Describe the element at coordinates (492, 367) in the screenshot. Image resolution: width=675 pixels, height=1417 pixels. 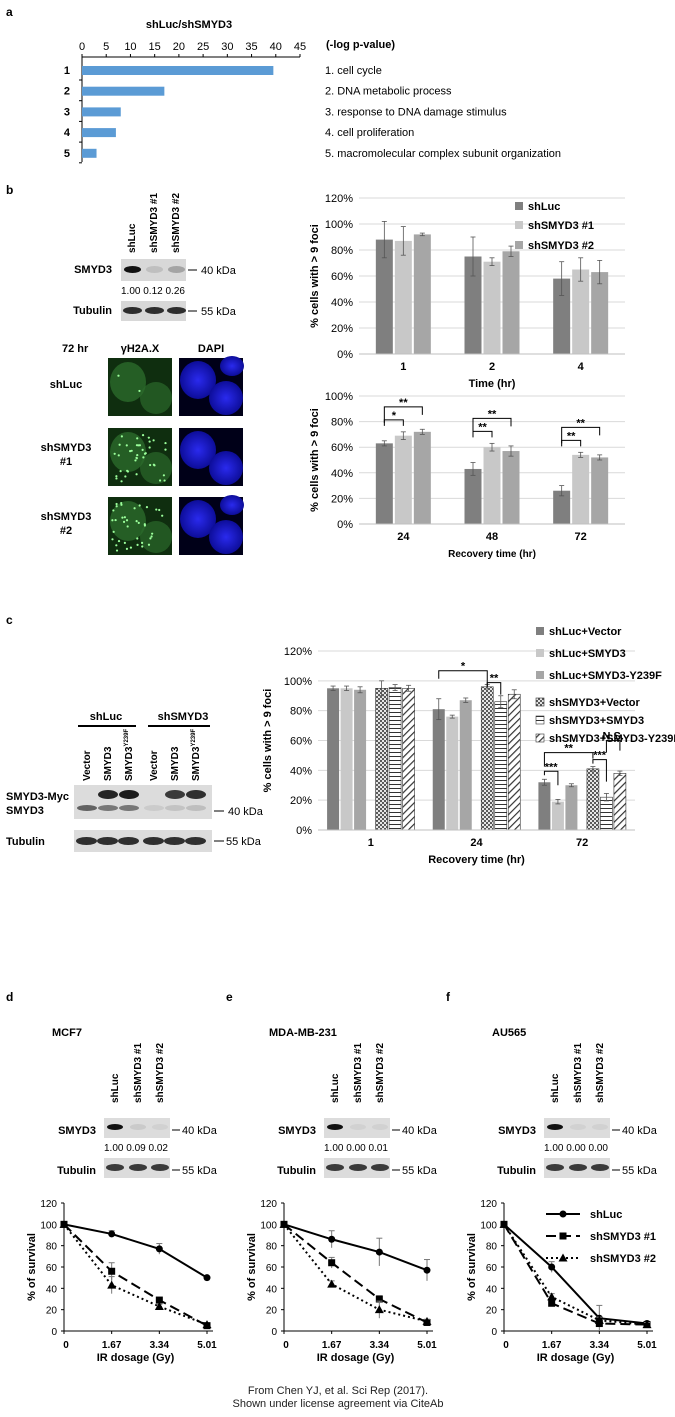
I see `chart-category-label: 2` at that location.